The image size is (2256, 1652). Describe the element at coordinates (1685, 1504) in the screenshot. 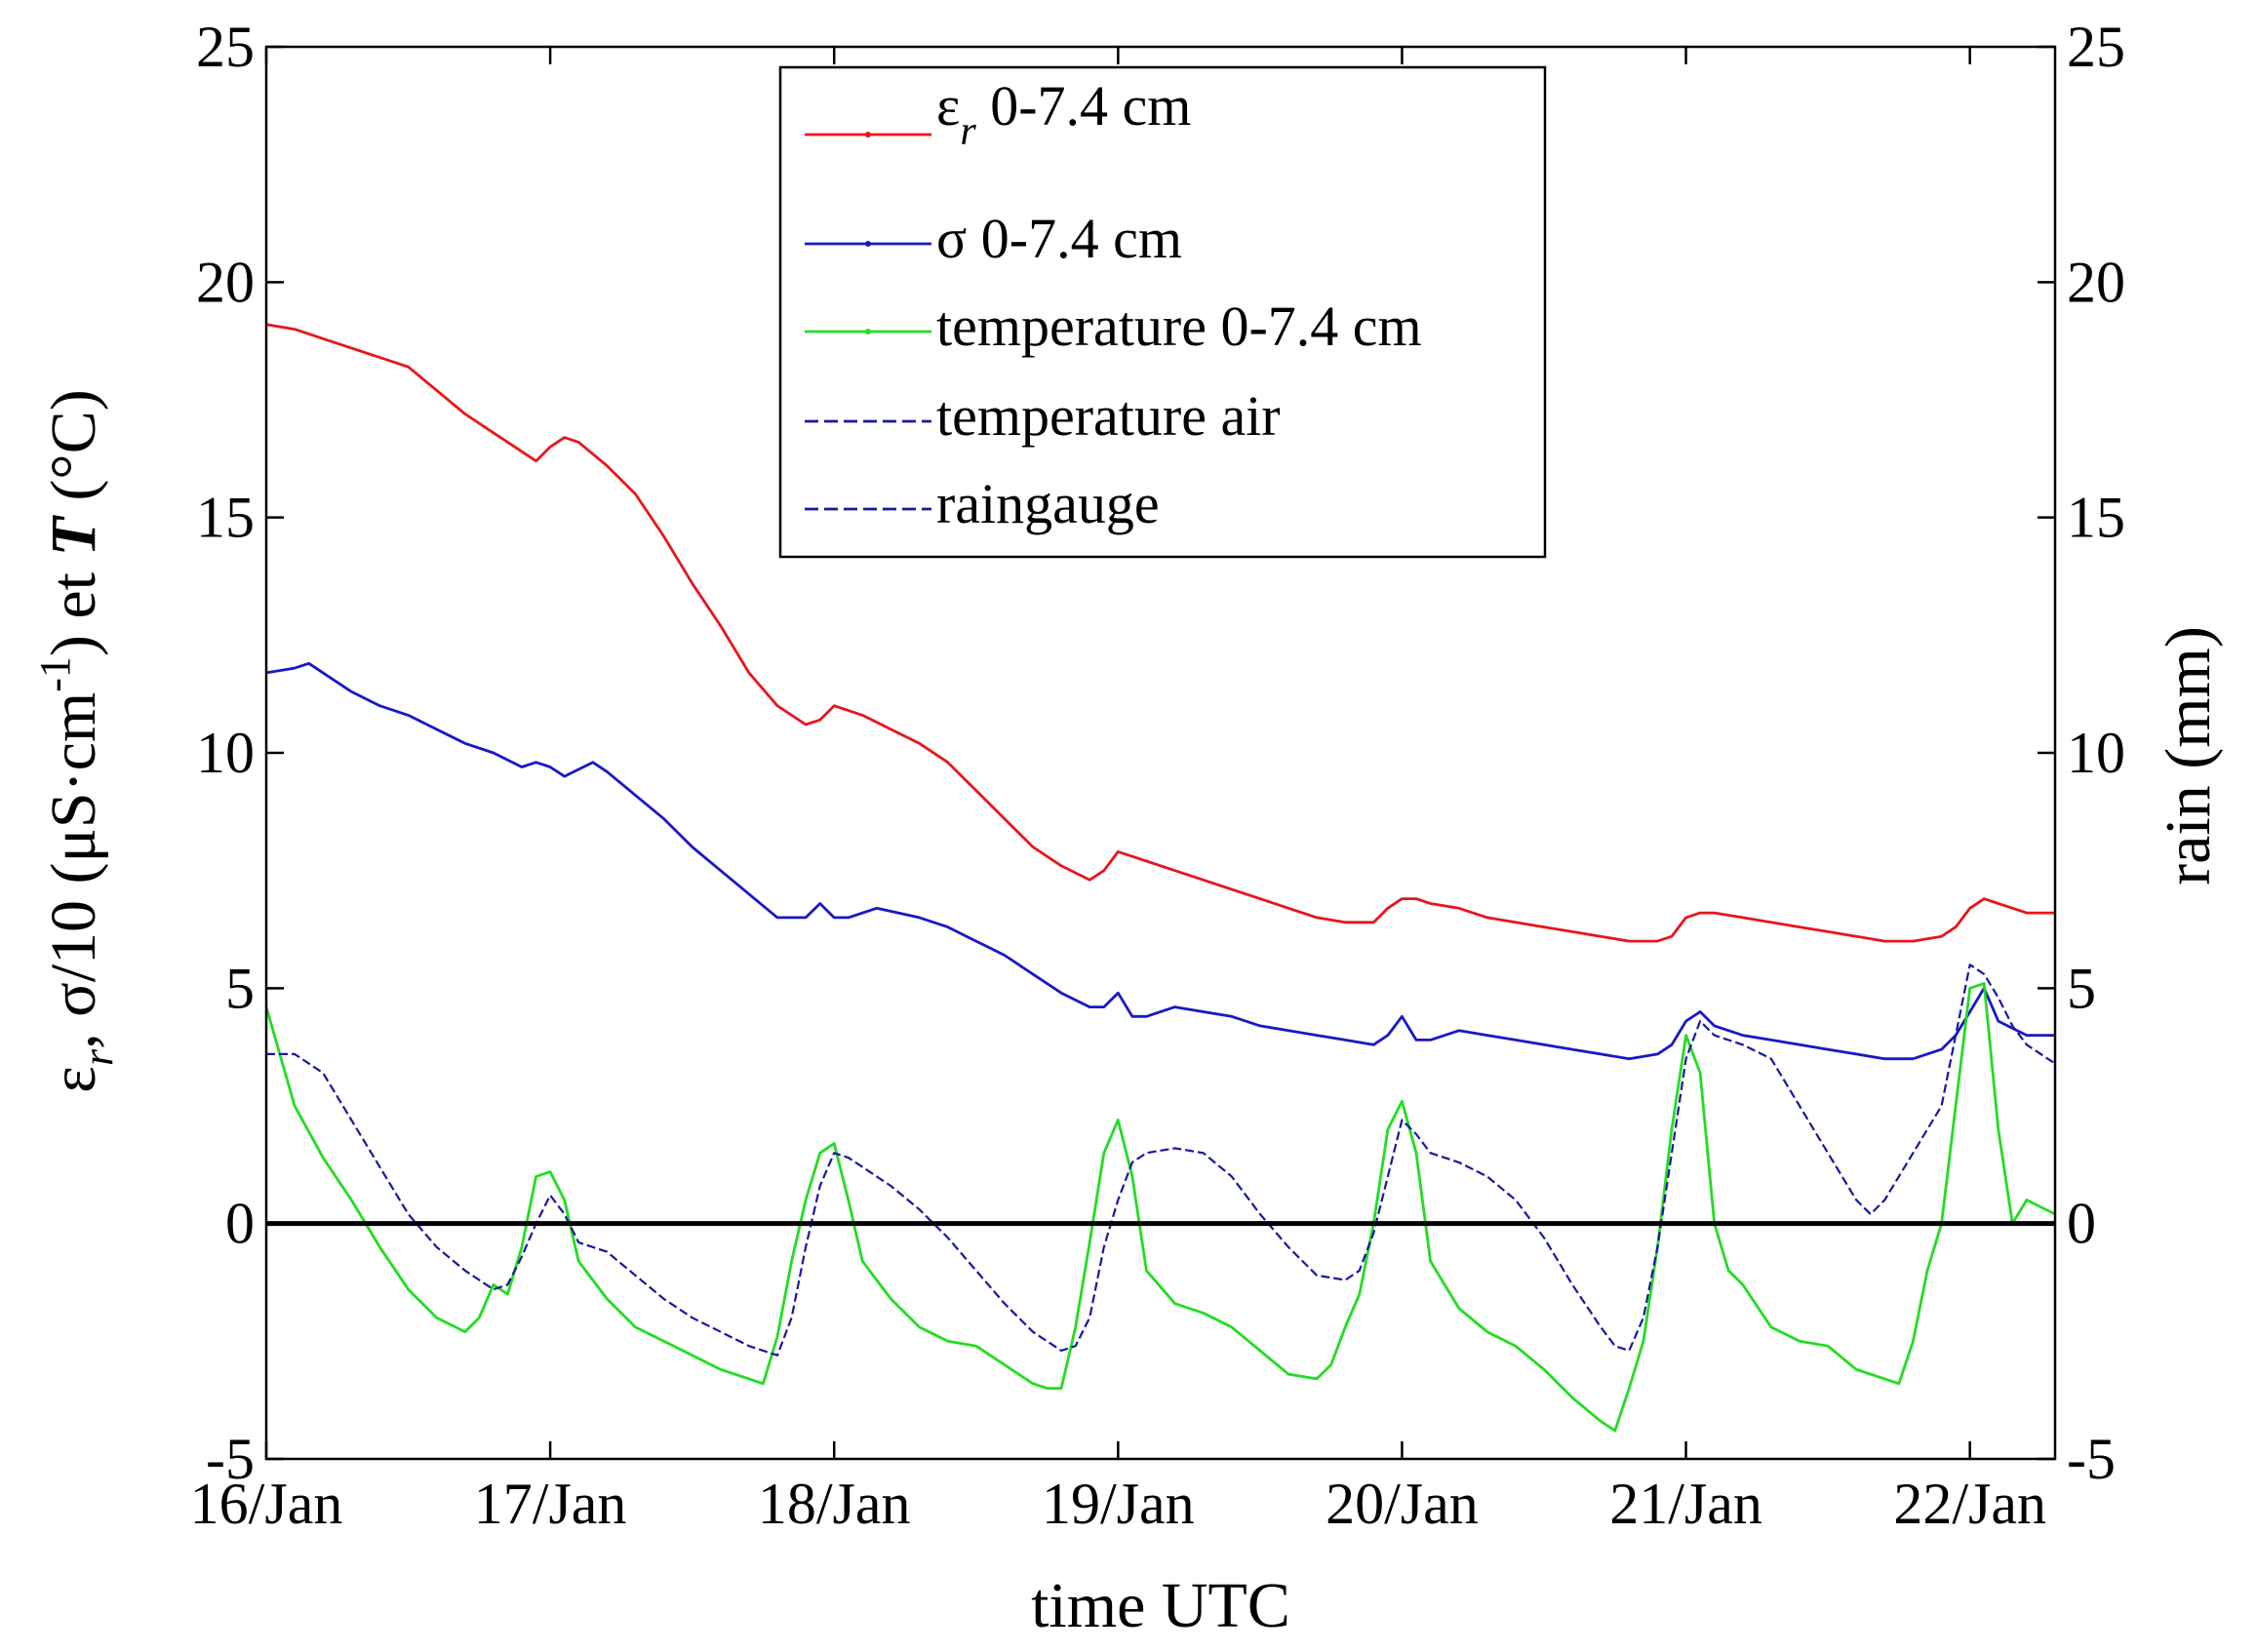

I see `x-tick-label-5: 21/Jan` at that location.